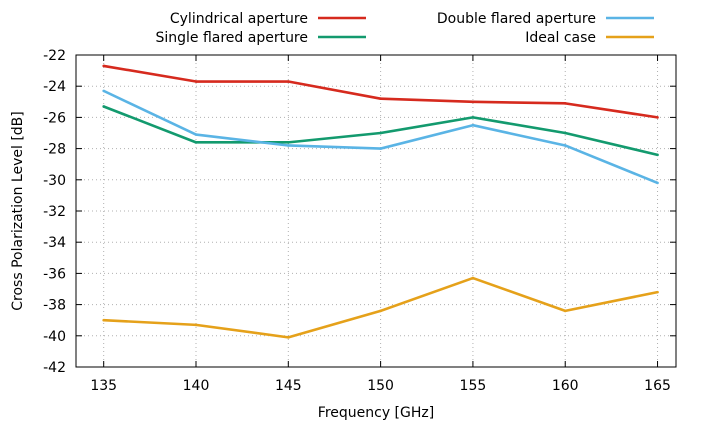 Image resolution: width=706 pixels, height=424 pixels. Describe the element at coordinates (54, 337) in the screenshot. I see `y-tick-label: -40` at that location.